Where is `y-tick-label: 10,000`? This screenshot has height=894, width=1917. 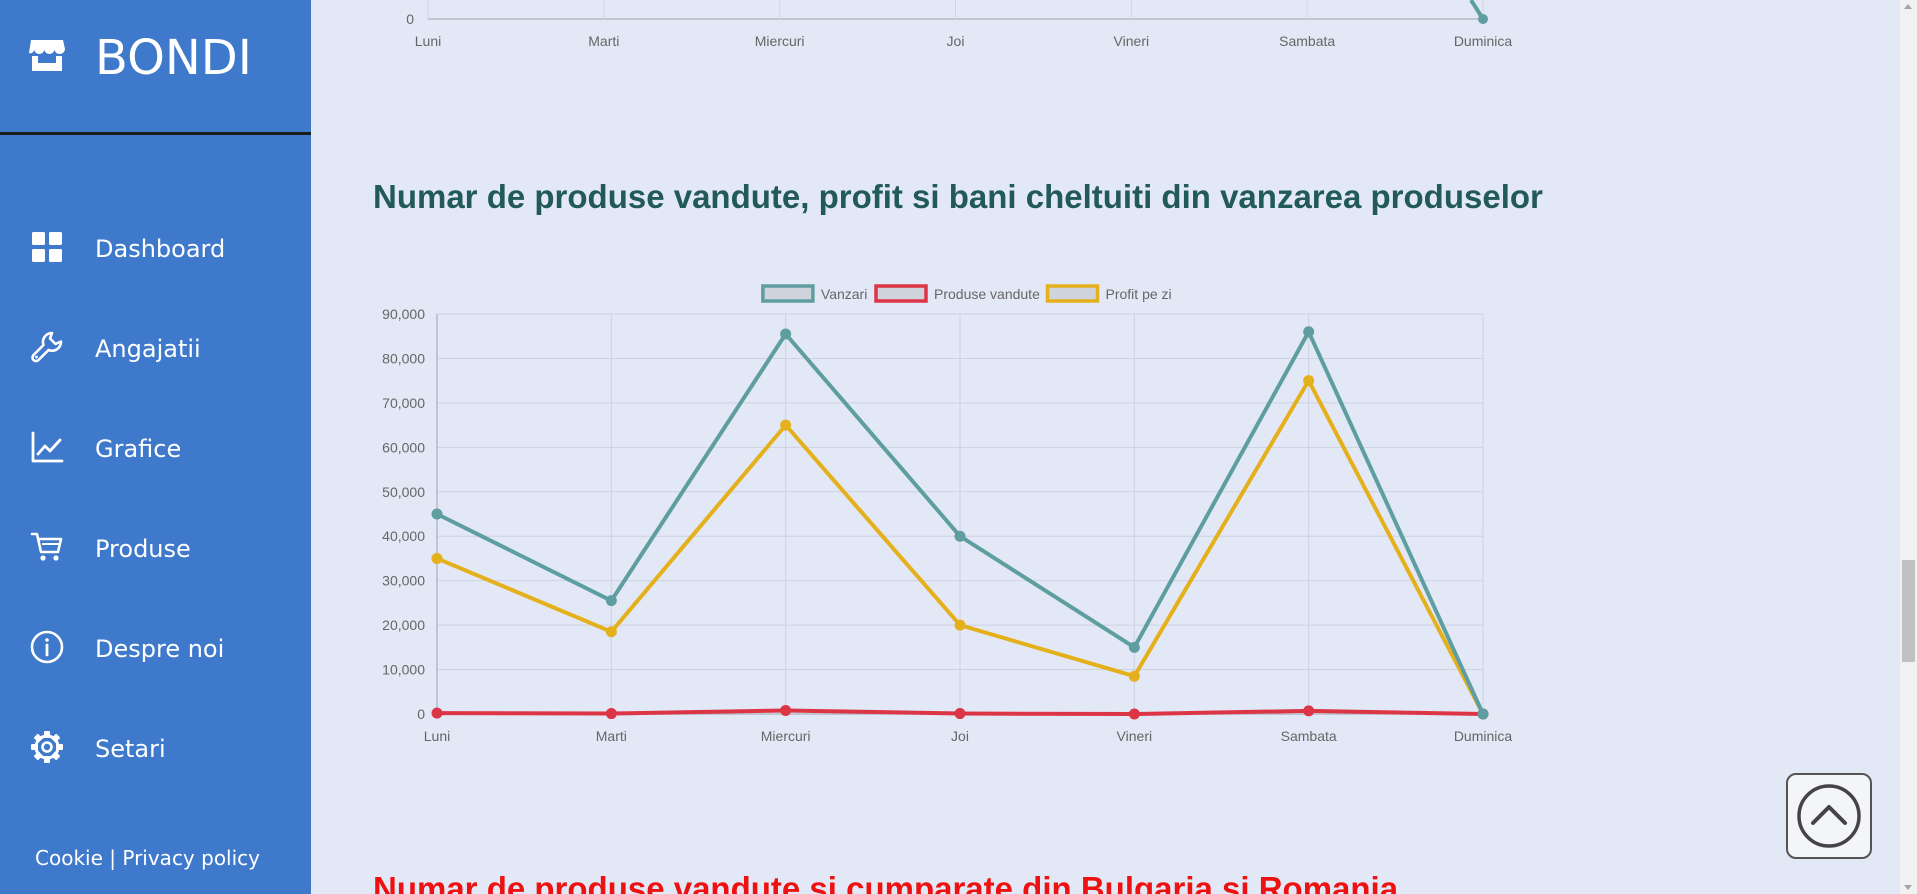
y-tick-label: 10,000 is located at coordinates (403, 670).